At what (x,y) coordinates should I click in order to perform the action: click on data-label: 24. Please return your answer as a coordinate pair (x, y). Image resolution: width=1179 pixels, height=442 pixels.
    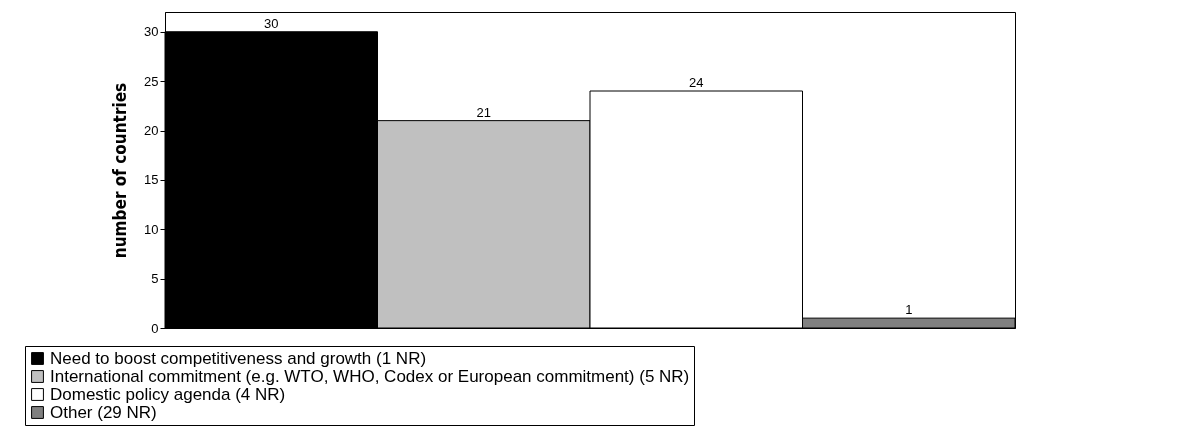
    Looking at the image, I should click on (696, 82).